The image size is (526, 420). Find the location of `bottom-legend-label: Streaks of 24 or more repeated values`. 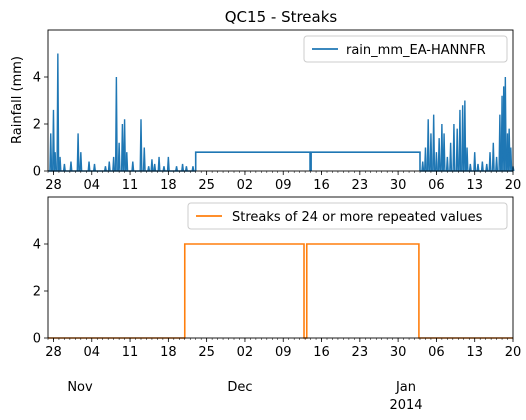

bottom-legend-label: Streaks of 24 or more repeated values is located at coordinates (357, 217).